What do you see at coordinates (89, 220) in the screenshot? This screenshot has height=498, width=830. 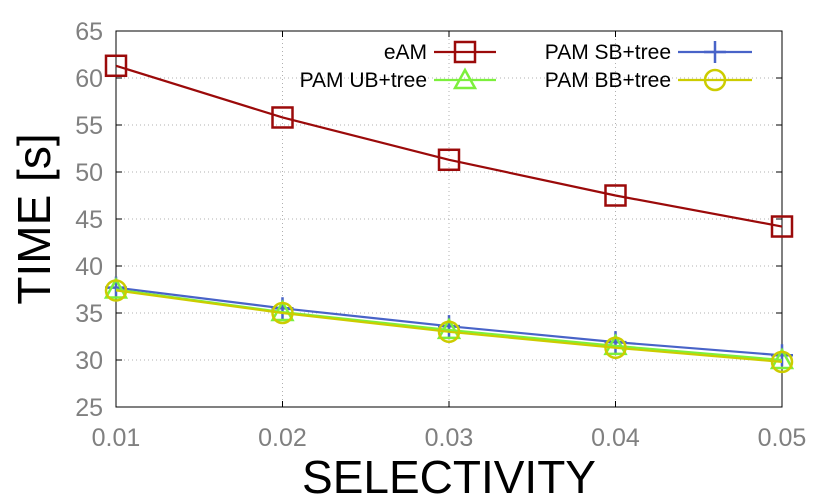 I see `y-tick-label: 45` at bounding box center [89, 220].